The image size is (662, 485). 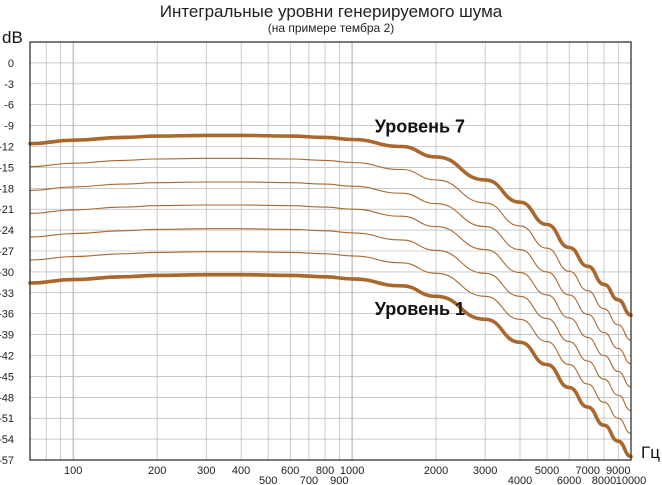 I want to click on chart-subtitle: (на примере тембра 2), so click(x=331, y=28).